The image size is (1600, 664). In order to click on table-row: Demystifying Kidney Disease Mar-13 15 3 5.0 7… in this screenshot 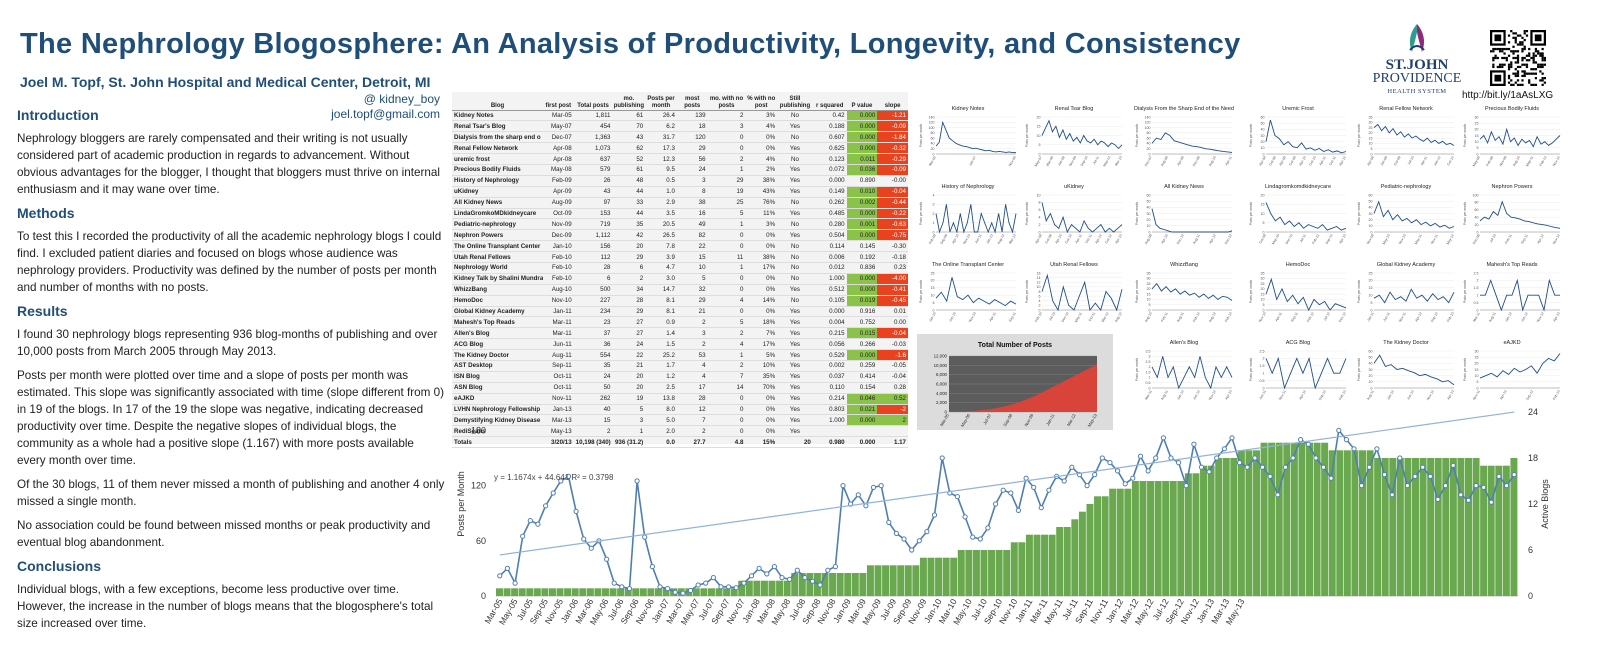, I will do `click(680, 420)`.